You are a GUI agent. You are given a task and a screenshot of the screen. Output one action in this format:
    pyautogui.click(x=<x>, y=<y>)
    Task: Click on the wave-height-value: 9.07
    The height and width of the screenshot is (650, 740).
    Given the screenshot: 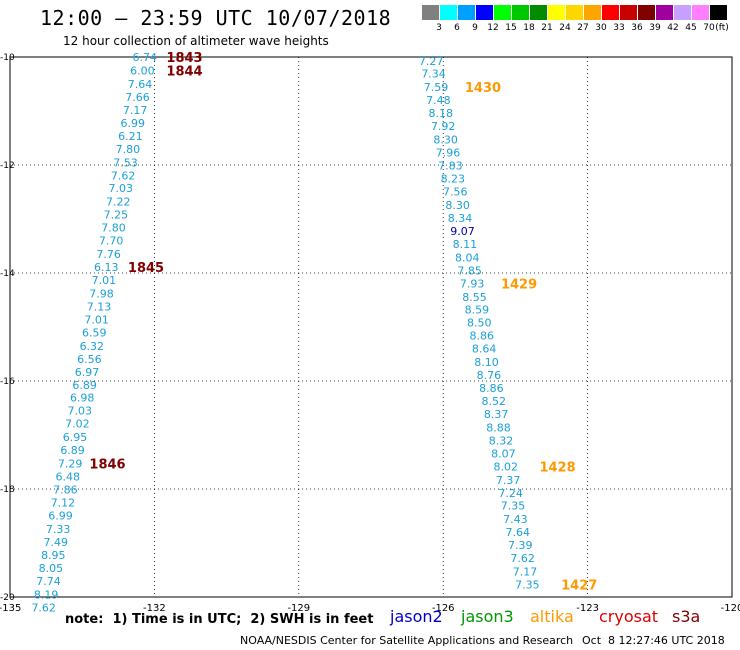 What is the action you would take?
    pyautogui.click(x=462, y=231)
    